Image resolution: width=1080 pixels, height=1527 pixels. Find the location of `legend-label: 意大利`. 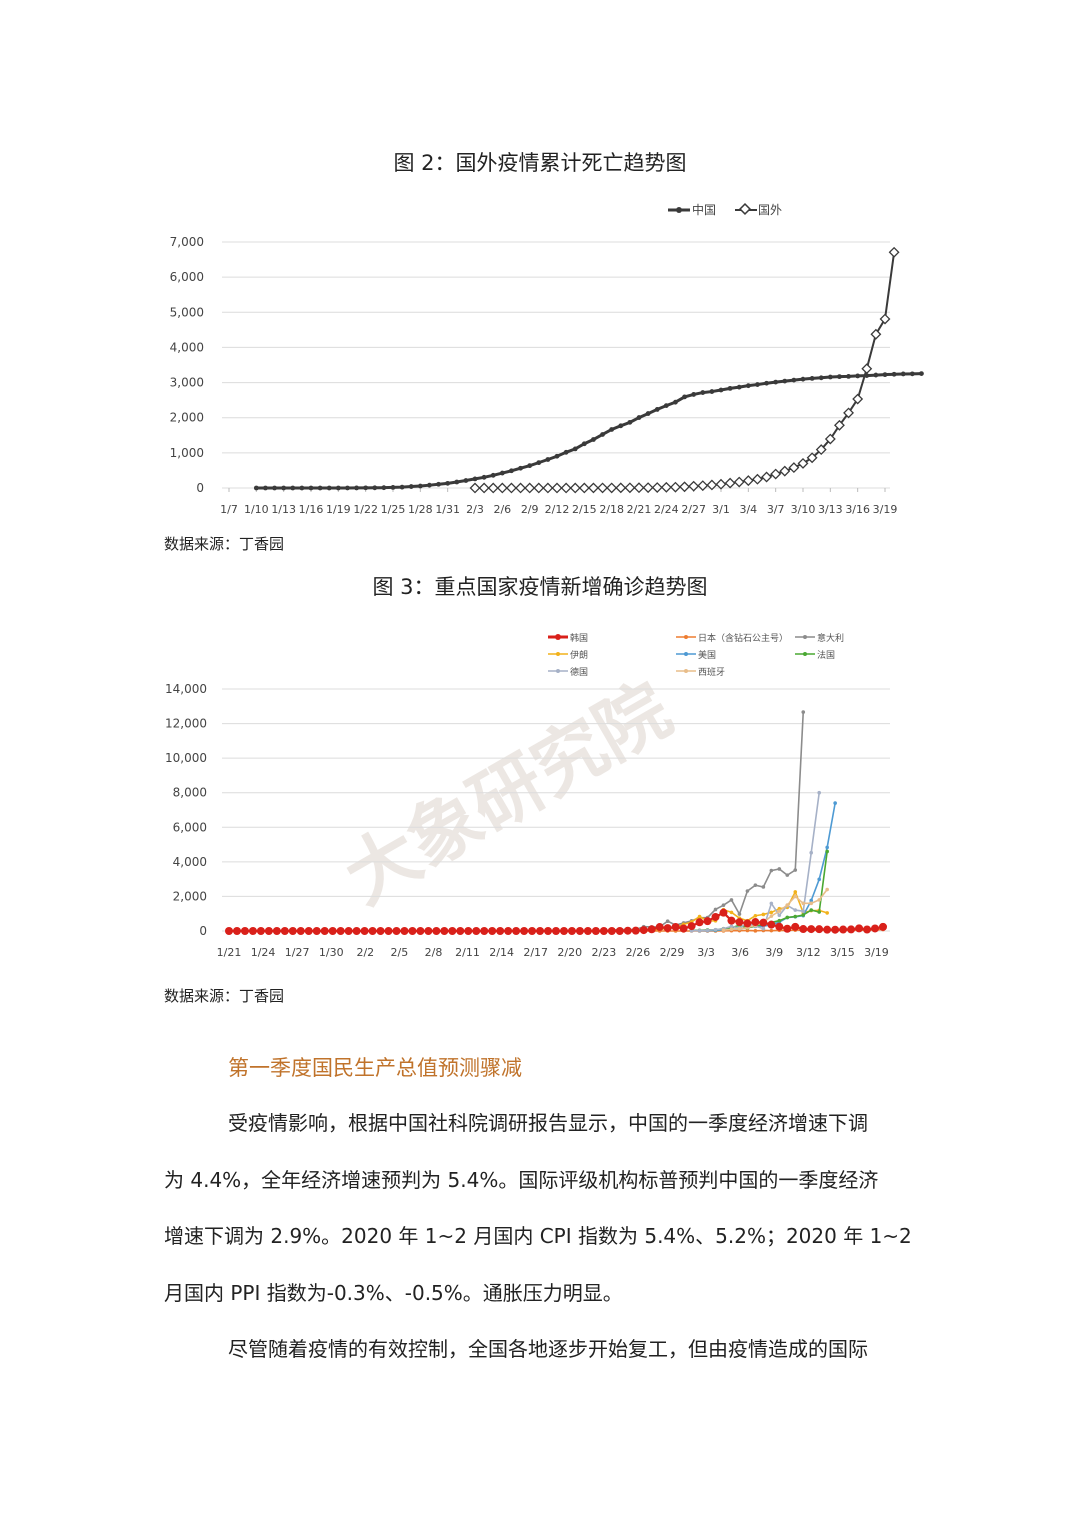

legend-label: 意大利 is located at coordinates (830, 638).